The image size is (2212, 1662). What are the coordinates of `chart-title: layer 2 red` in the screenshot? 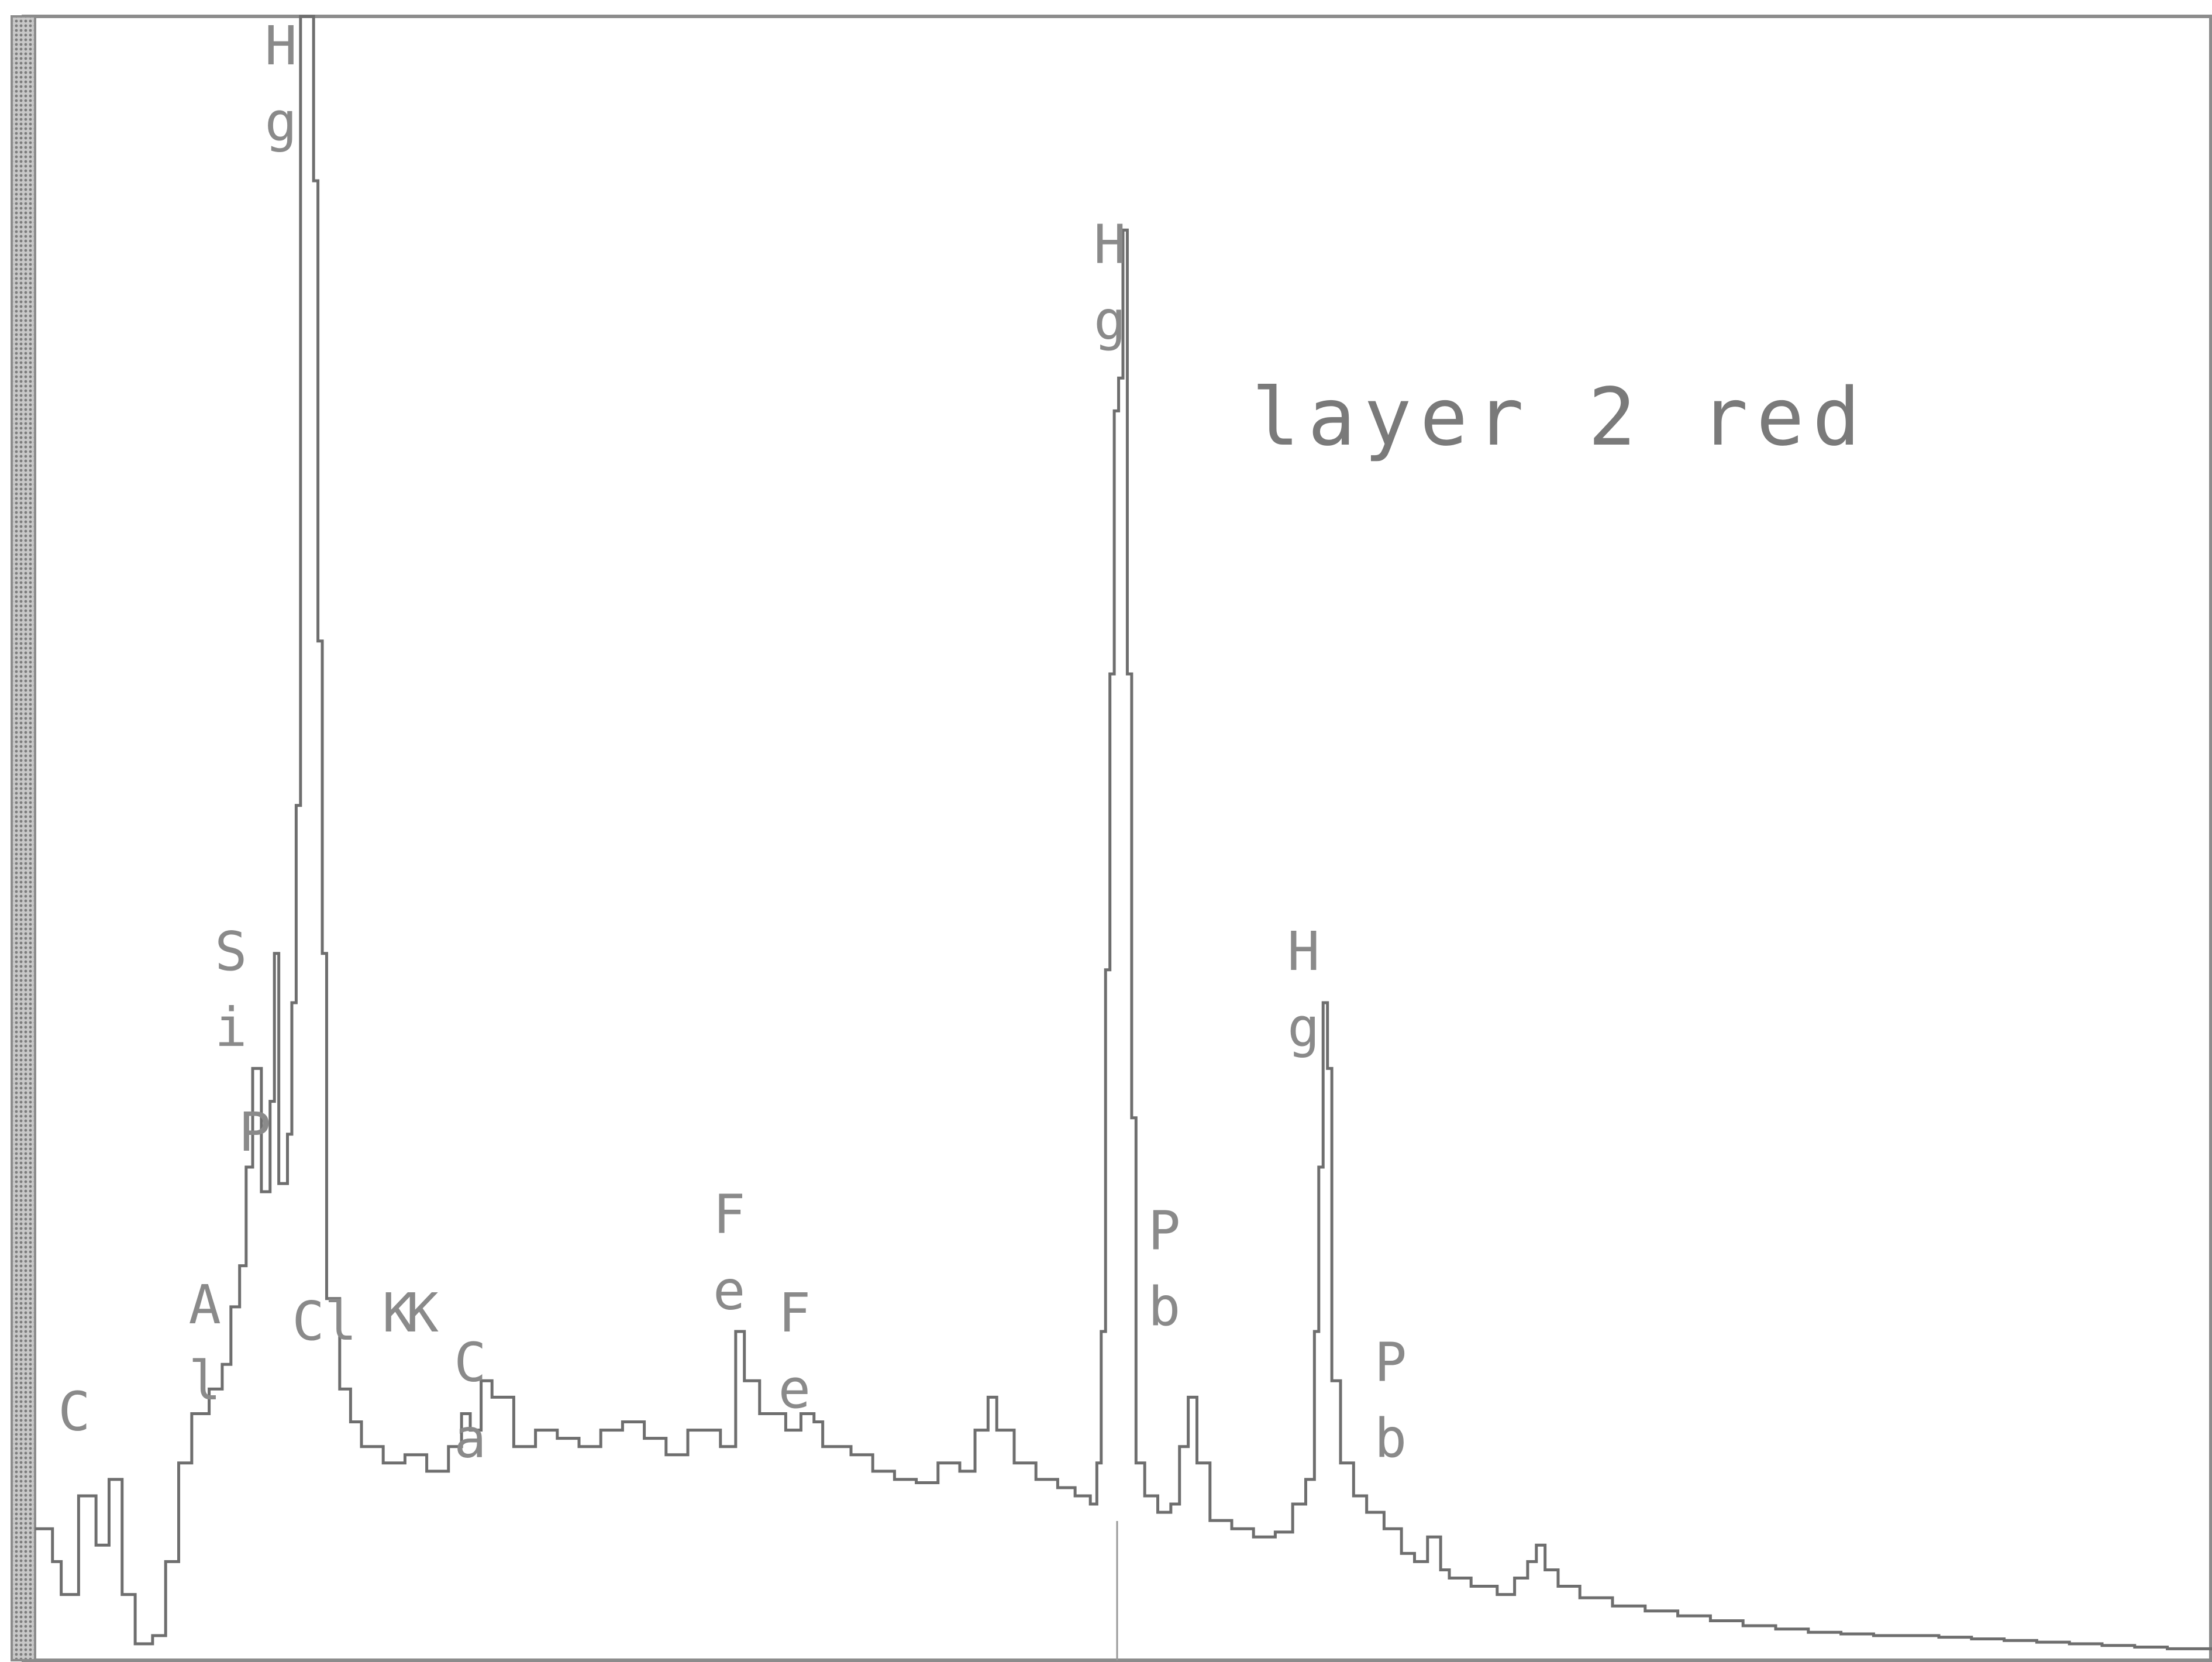 It's located at (1560, 418).